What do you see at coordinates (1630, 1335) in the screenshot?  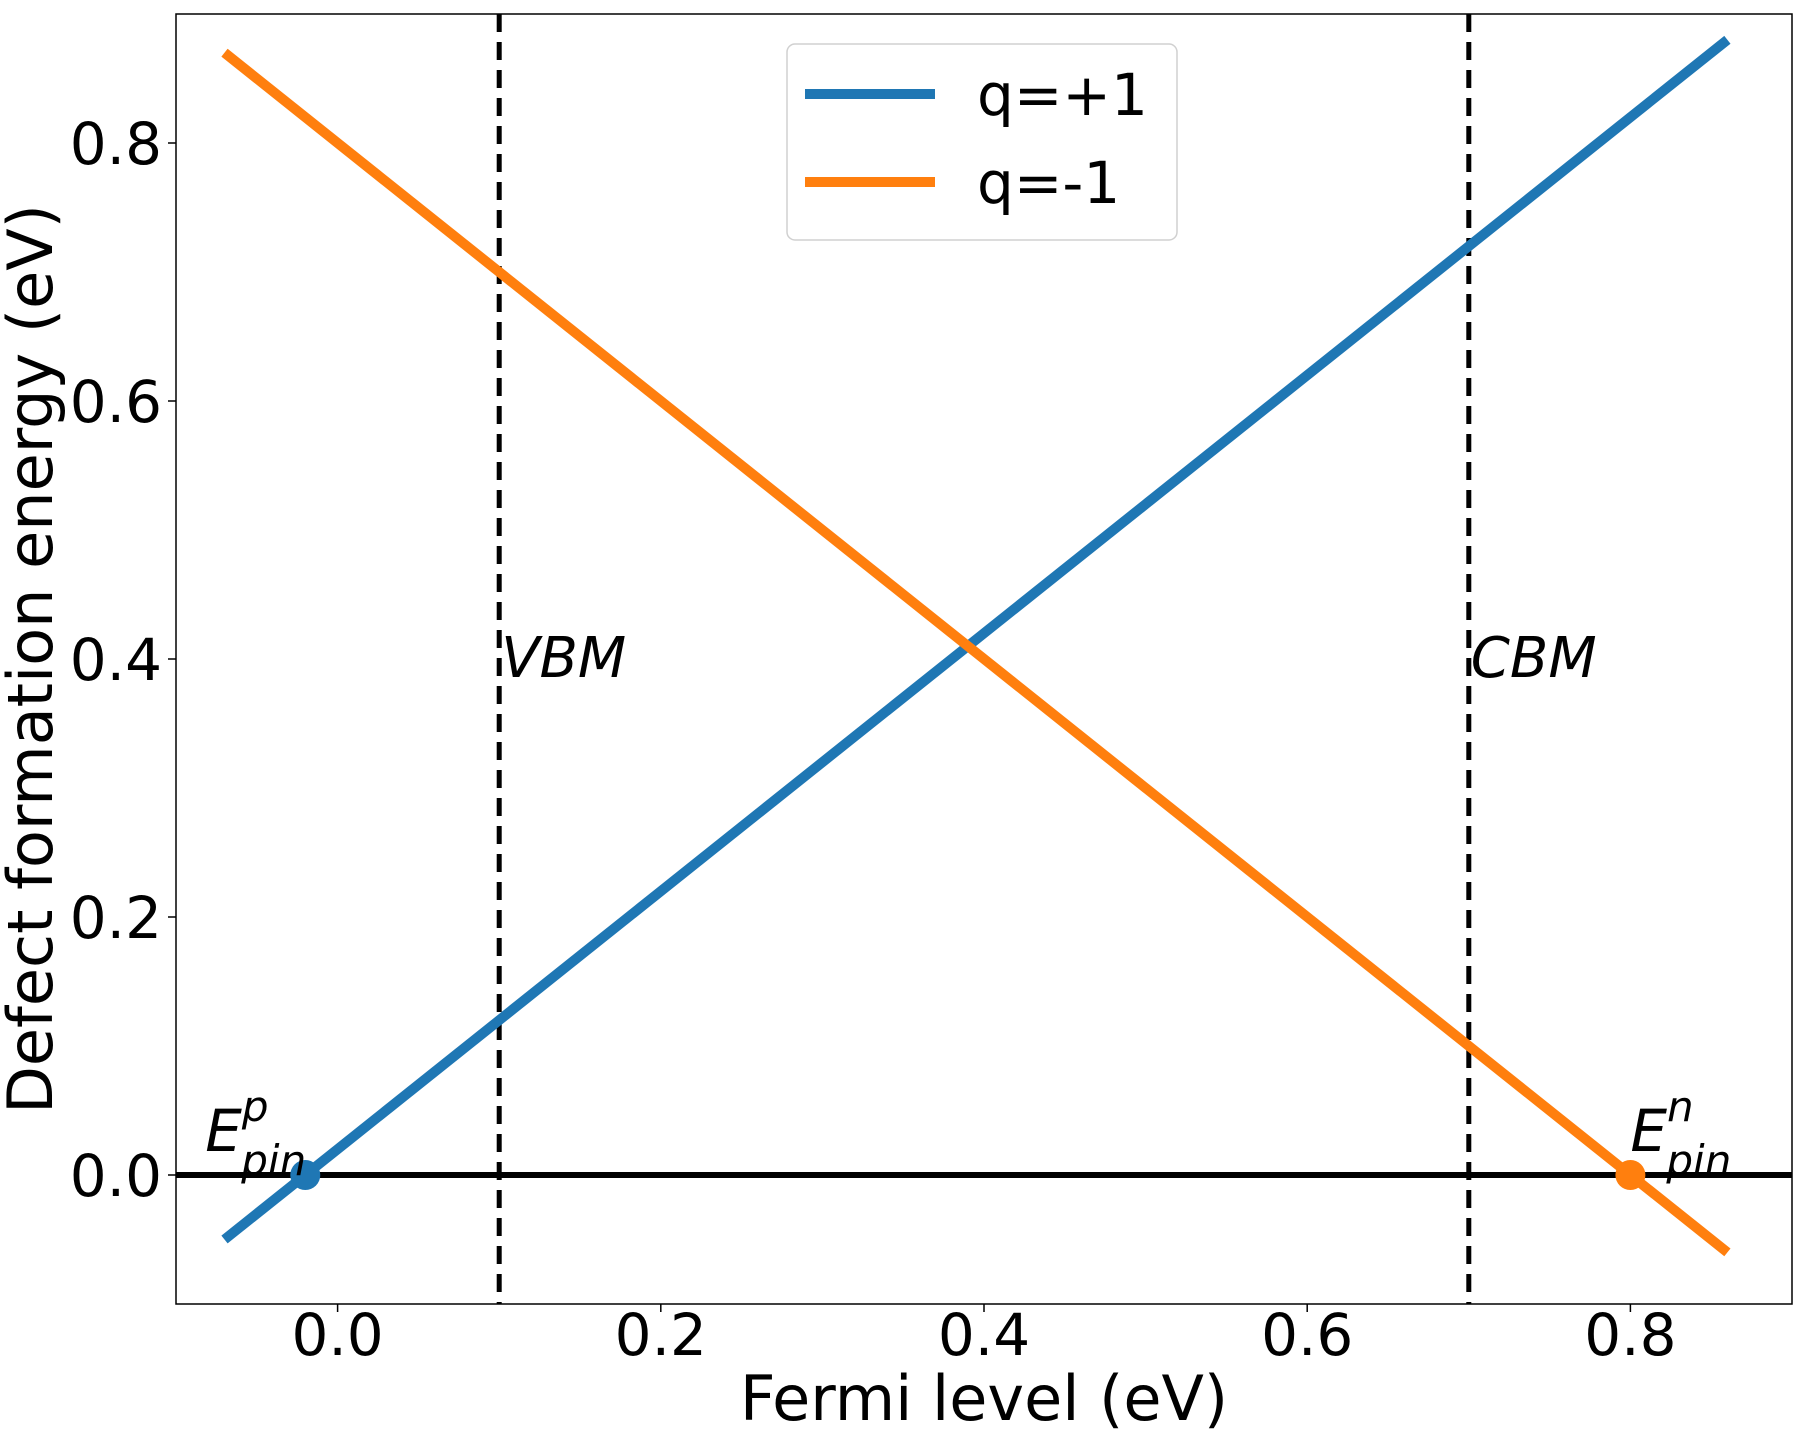 I see `x-tick-label: 0.8` at bounding box center [1630, 1335].